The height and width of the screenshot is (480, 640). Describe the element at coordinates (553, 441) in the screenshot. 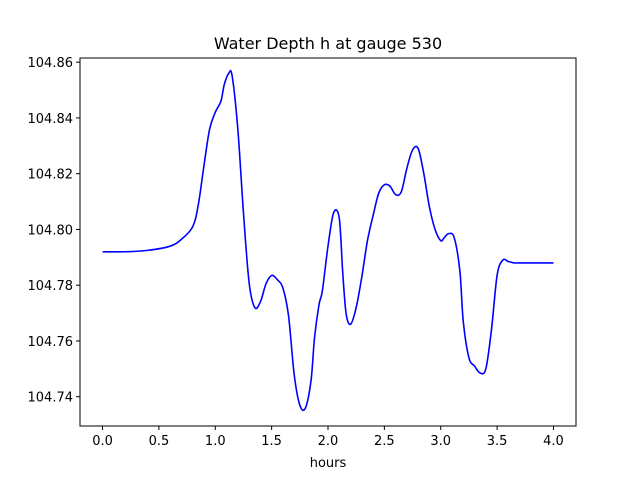

I see `x-tick-label: 4.0` at that location.